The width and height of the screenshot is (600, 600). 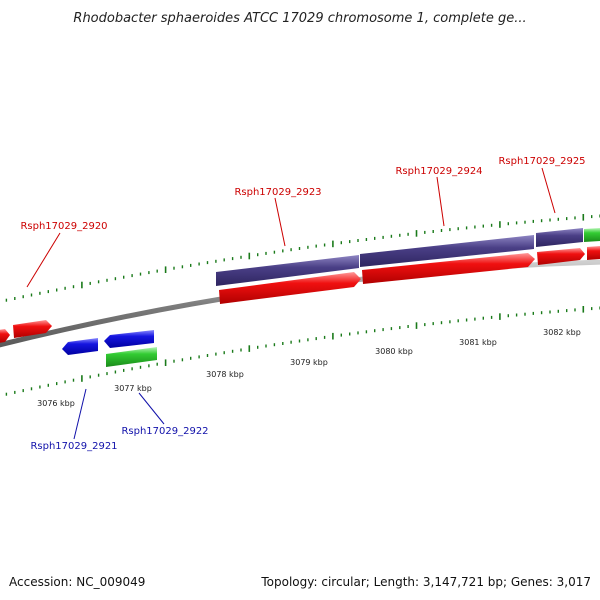 What do you see at coordinates (225, 374) in the screenshot?
I see `scale-label: 3078 kbp` at bounding box center [225, 374].